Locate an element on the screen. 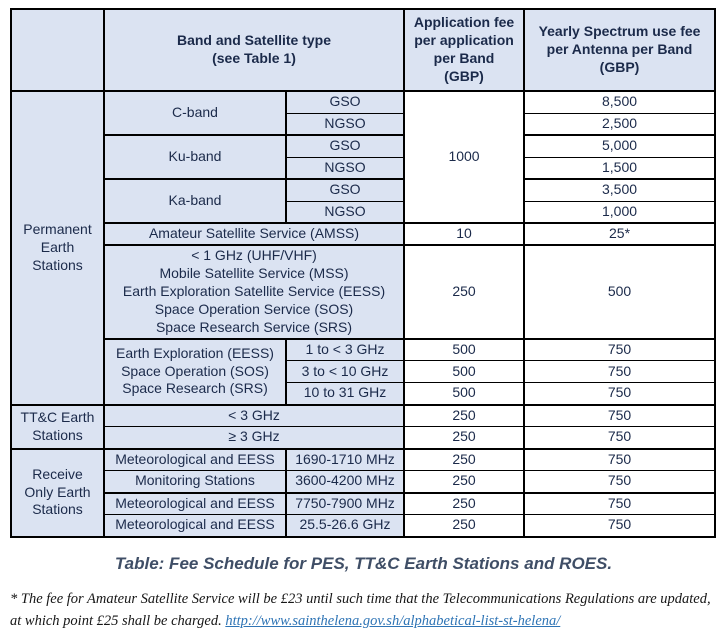 This screenshot has height=642, width=727. cell-science-app-fee-3: 500 is located at coordinates (464, 394).